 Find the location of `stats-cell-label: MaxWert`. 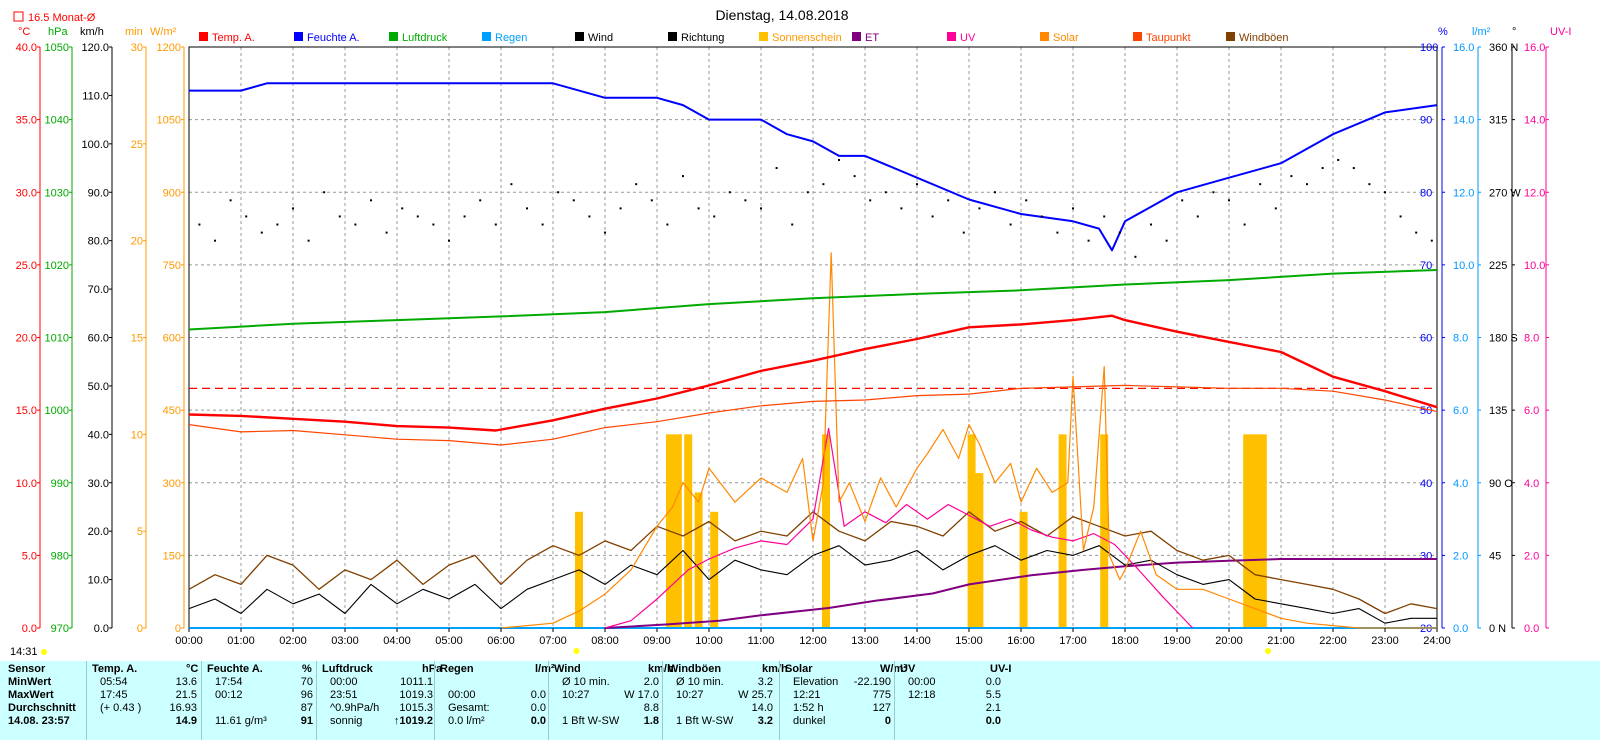

stats-cell-label: MaxWert is located at coordinates (31, 695).